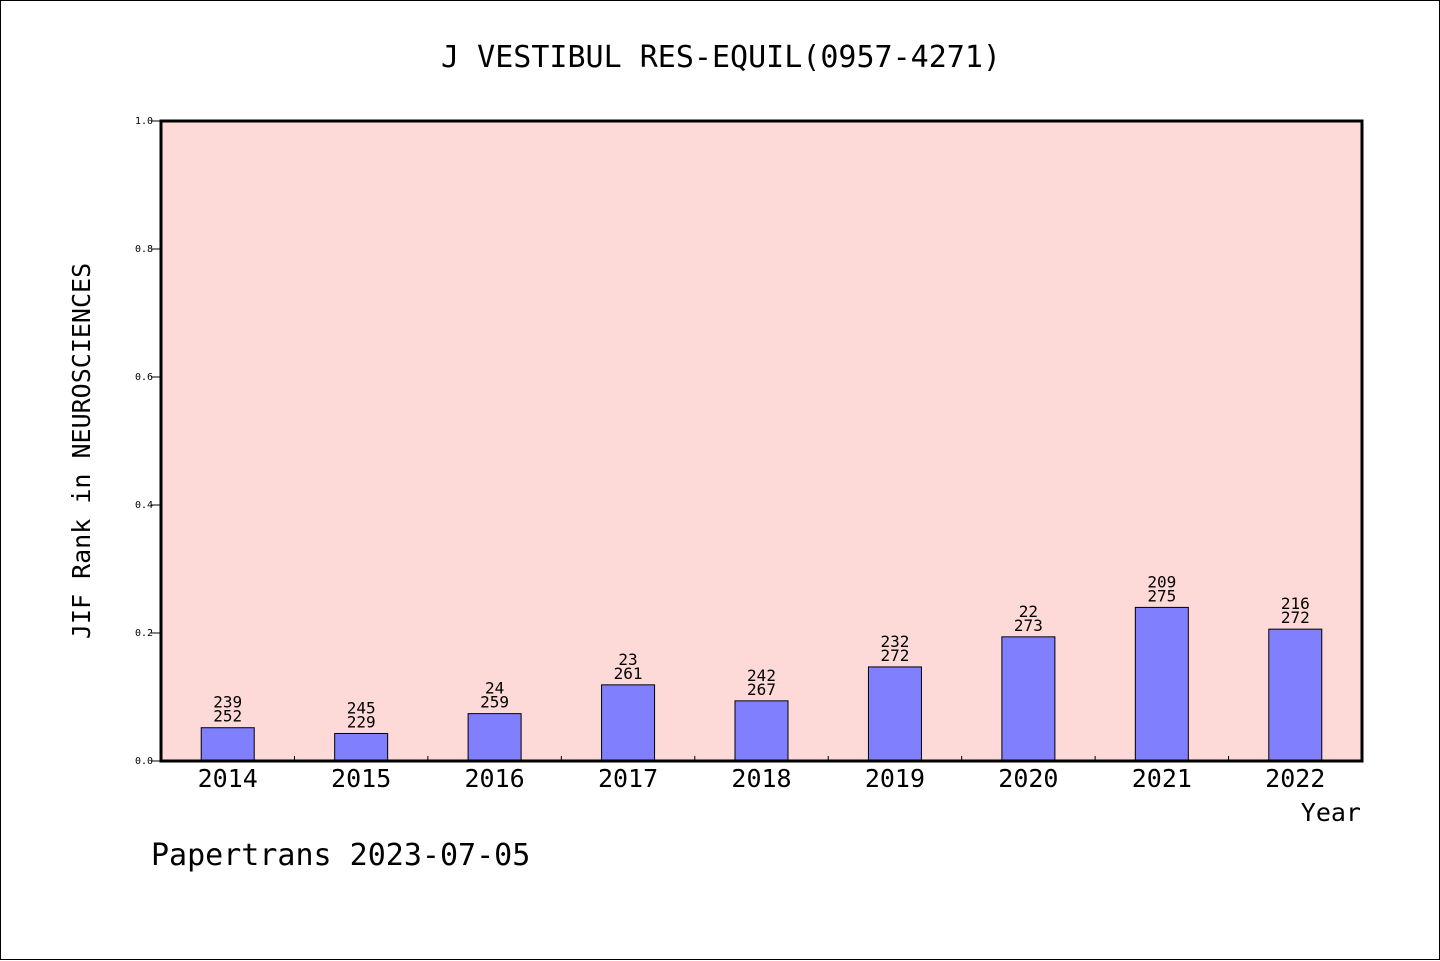 This screenshot has width=1440, height=961. What do you see at coordinates (1161, 595) in the screenshot?
I see `bar-total-label: 275` at bounding box center [1161, 595].